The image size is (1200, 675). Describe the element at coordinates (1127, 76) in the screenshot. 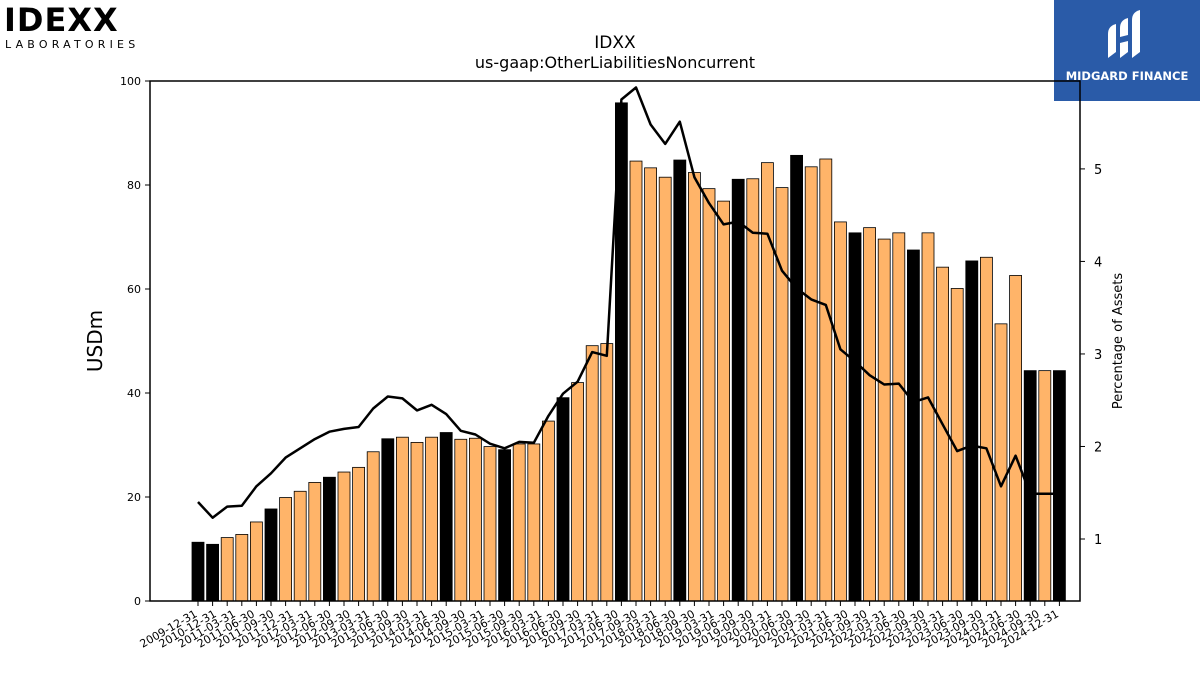

I see `midgard-finance-label: MIDGARD FINANCE` at that location.